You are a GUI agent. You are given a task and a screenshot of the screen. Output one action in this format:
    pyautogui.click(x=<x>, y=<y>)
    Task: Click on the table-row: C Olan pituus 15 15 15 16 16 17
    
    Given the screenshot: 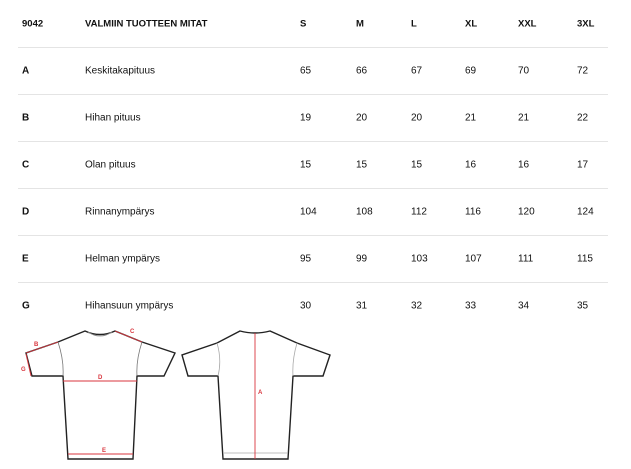 What is the action you would take?
    pyautogui.click(x=315, y=164)
    